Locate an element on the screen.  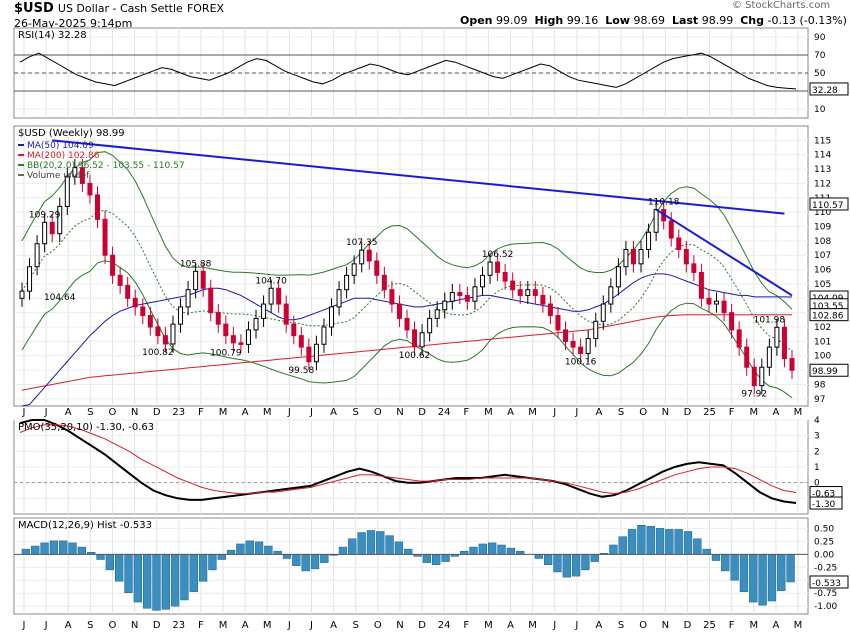
rsi-last-box is located at coordinates (829, 89).